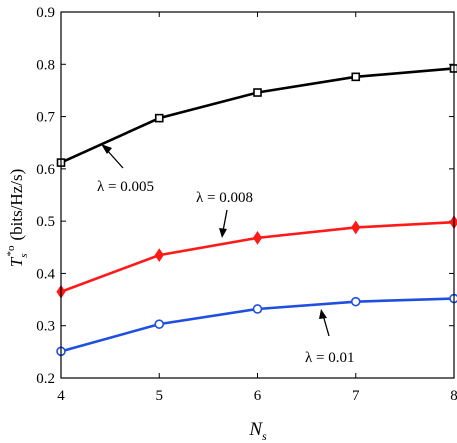 Image resolution: width=457 pixels, height=443 pixels. Describe the element at coordinates (45, 13) in the screenshot. I see `y-tick-label: 0.9` at that location.